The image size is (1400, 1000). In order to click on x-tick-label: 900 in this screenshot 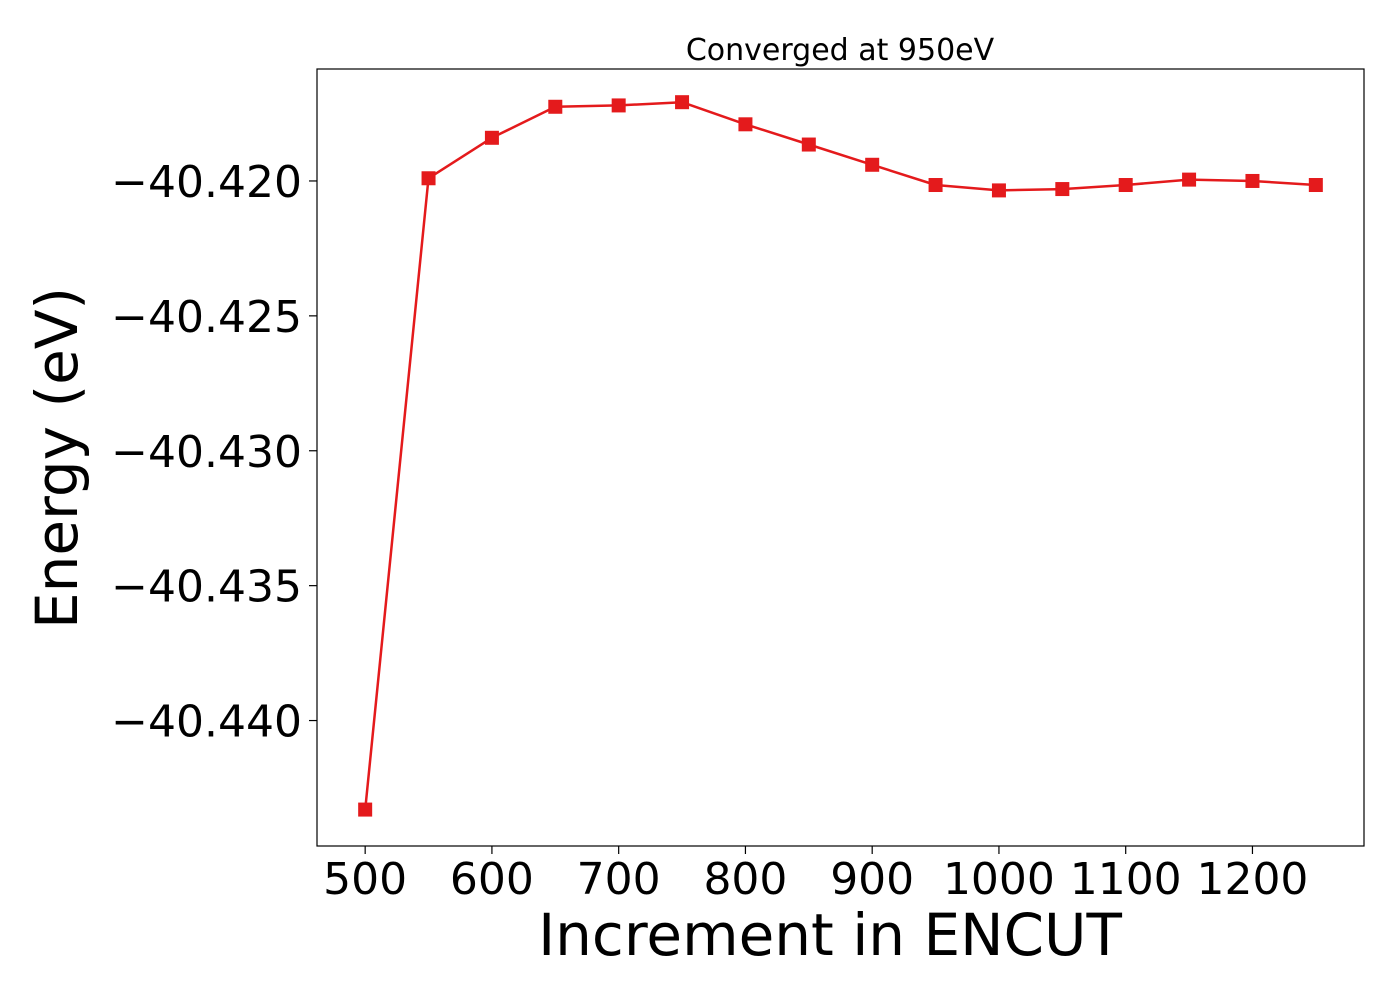, I will do `click(872, 879)`.